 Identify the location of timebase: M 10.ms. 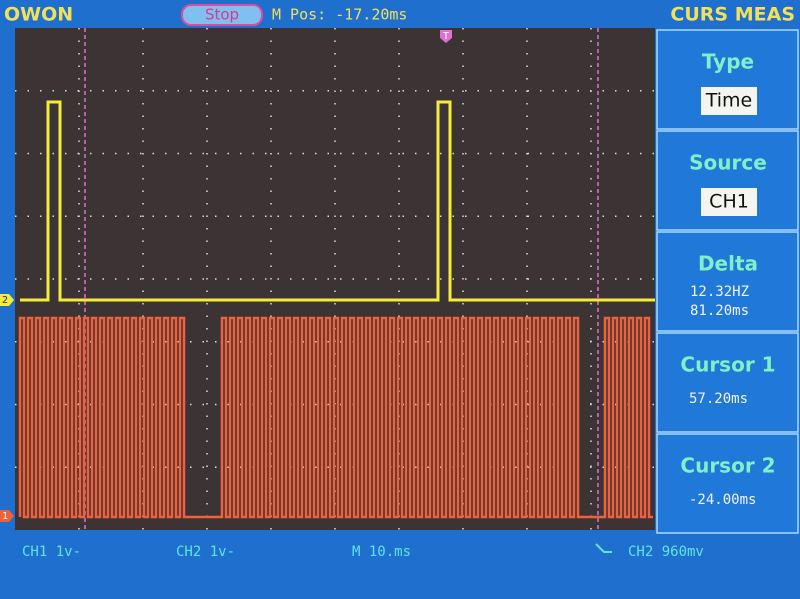
(381, 552).